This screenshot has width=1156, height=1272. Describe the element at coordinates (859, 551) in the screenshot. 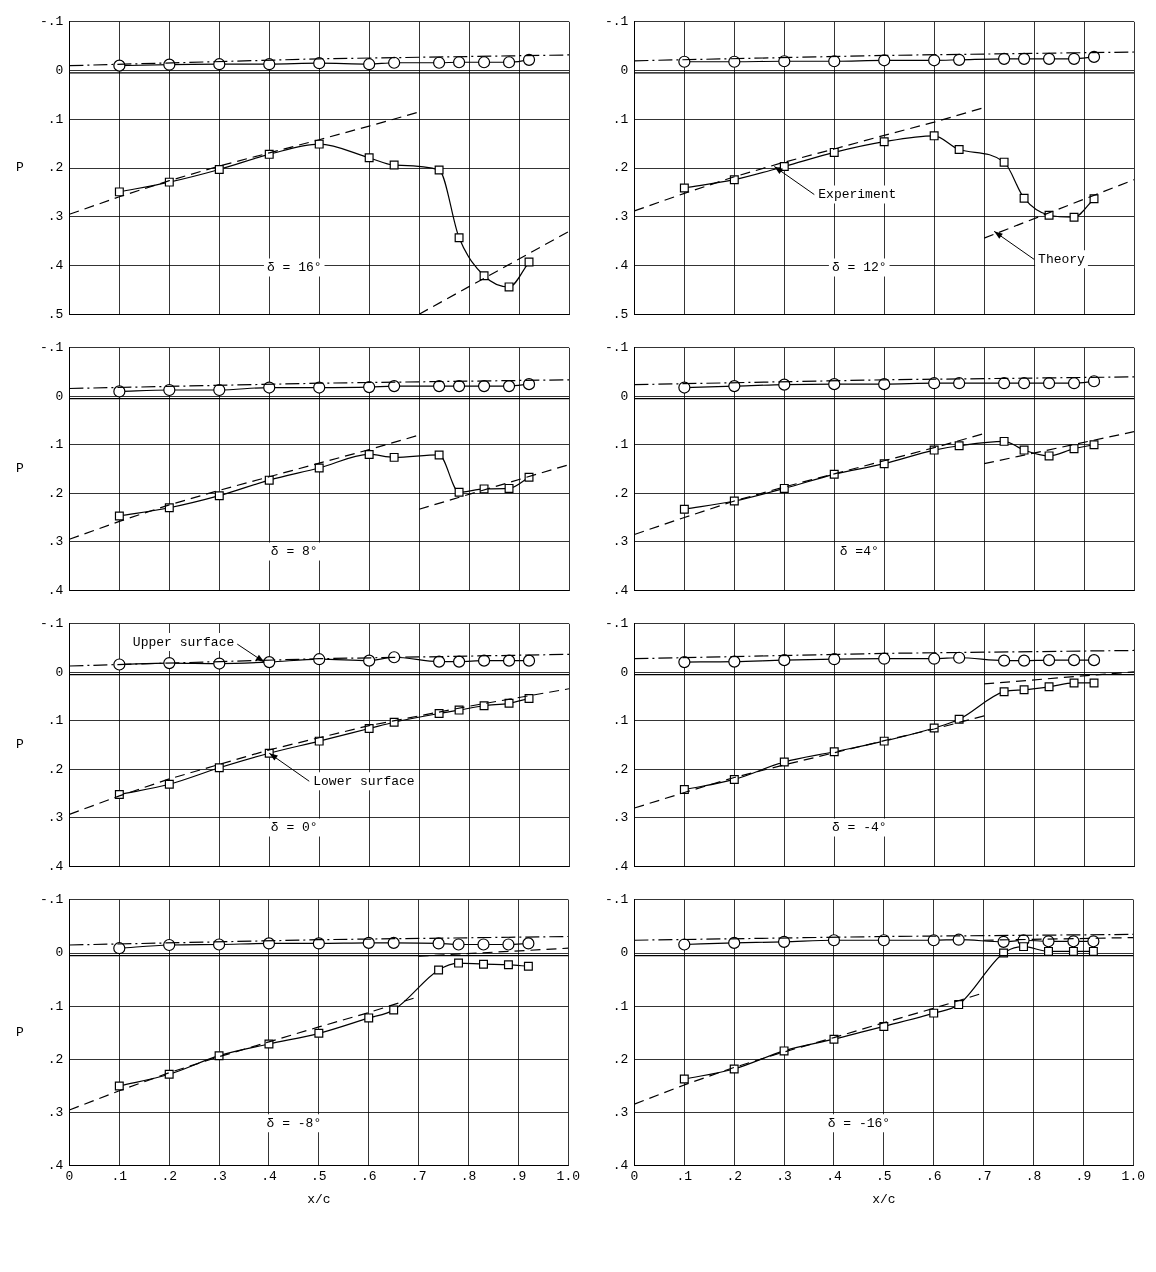

I see `annotation: δ =4°` at that location.